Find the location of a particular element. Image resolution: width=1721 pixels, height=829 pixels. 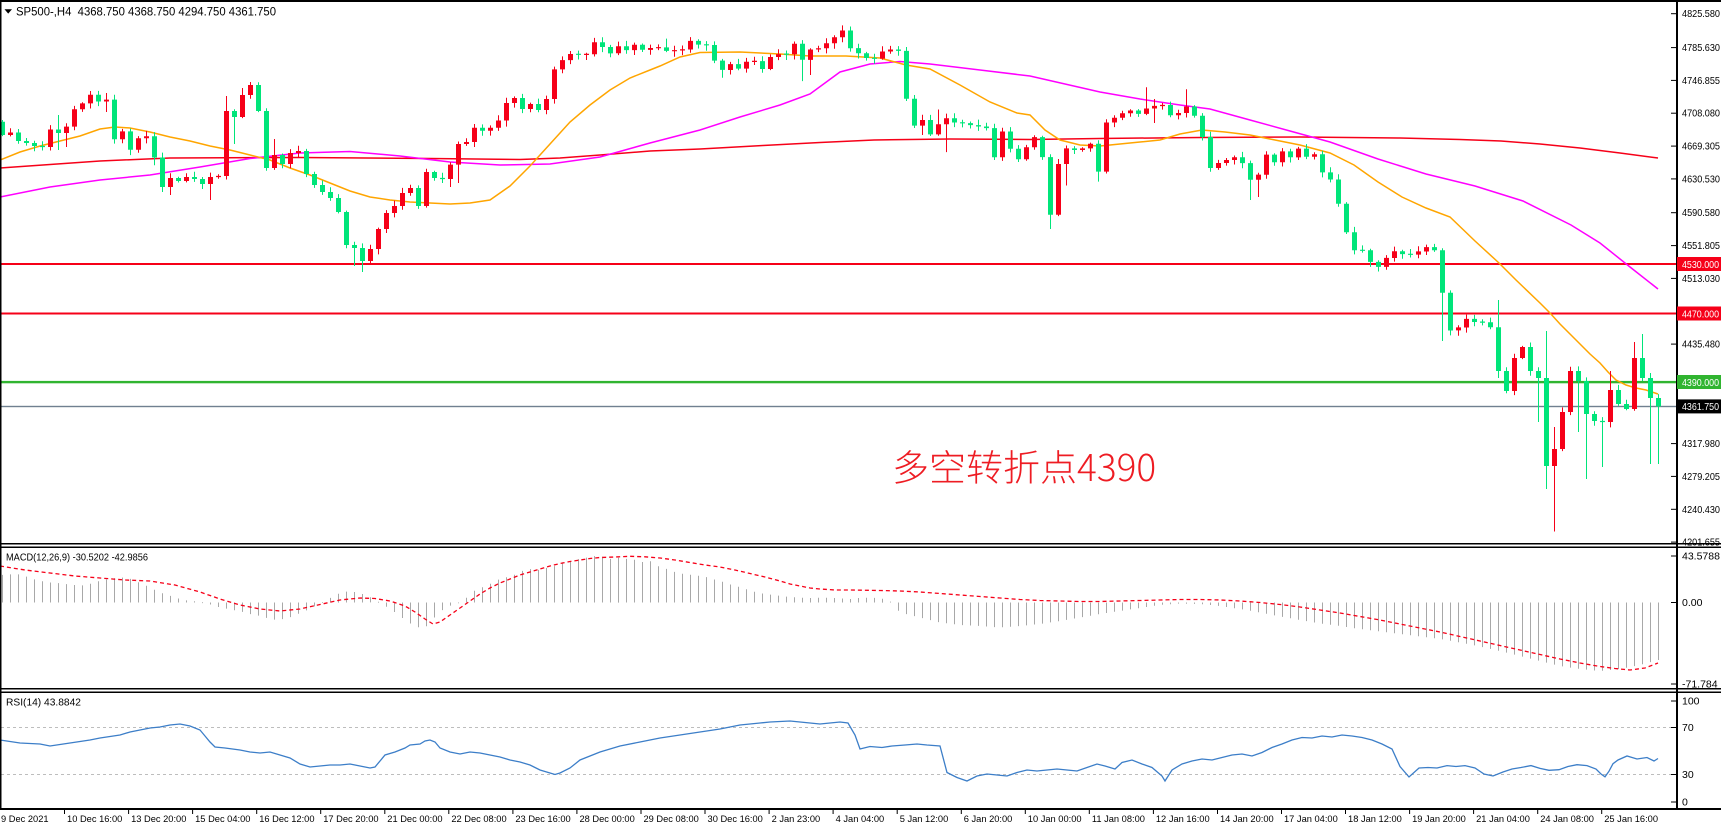

svg-text: 10 Dec 16:00 is located at coordinates (94, 819).